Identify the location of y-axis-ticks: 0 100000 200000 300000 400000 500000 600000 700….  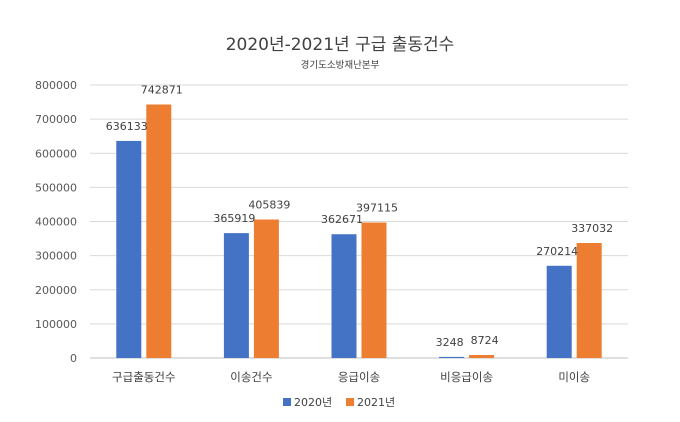
(56, 222).